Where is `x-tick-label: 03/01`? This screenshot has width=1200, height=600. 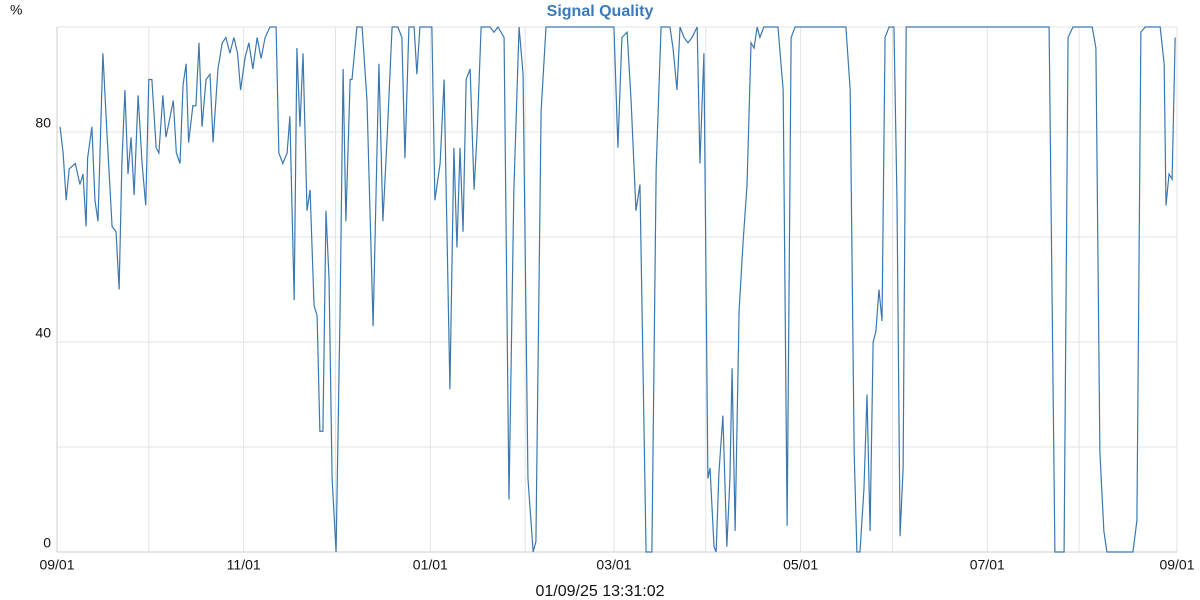
x-tick-label: 03/01 is located at coordinates (613, 565).